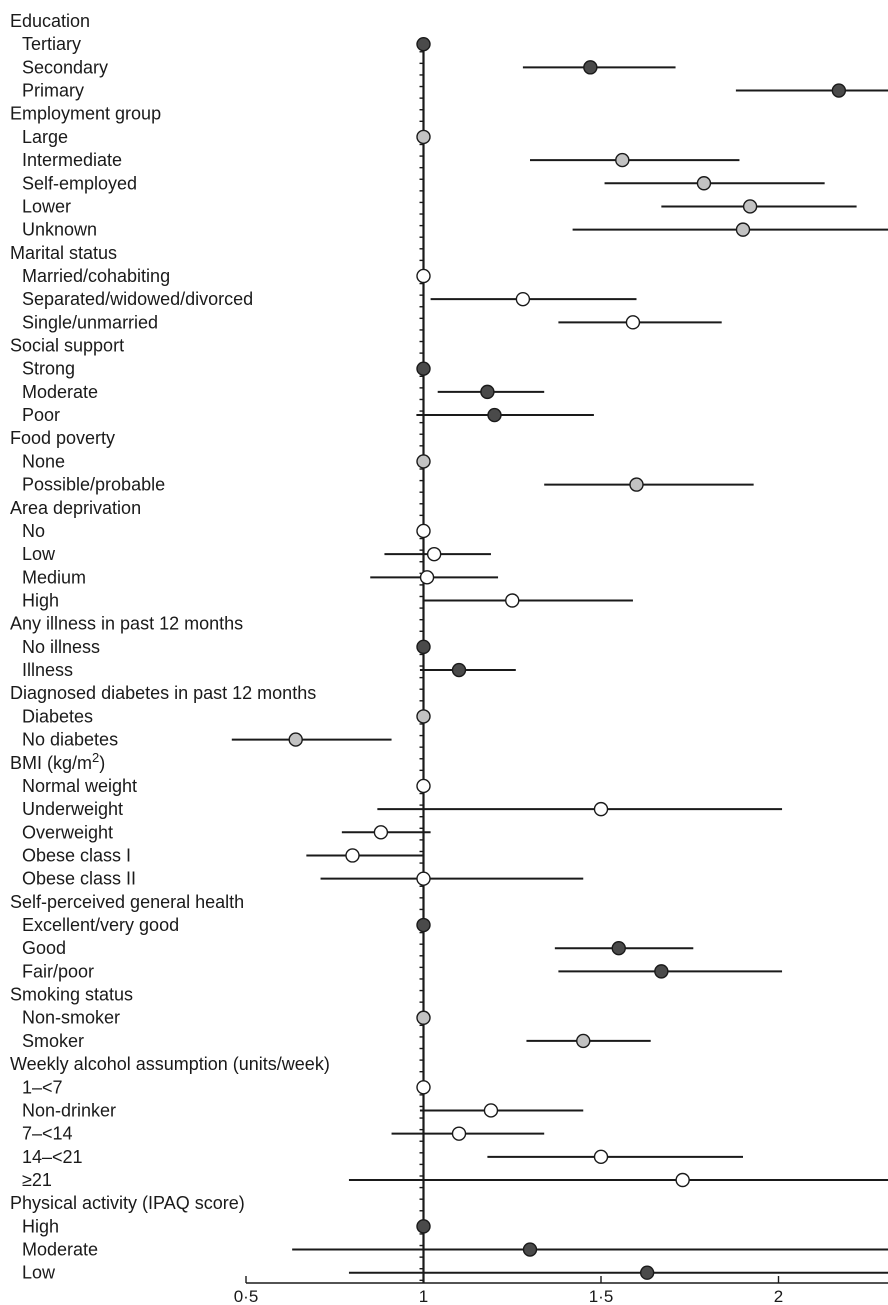 This screenshot has height=1305, width=888. I want to click on point-weekly-alcohol-assumption-units-week-non-drinker, so click(491, 1110).